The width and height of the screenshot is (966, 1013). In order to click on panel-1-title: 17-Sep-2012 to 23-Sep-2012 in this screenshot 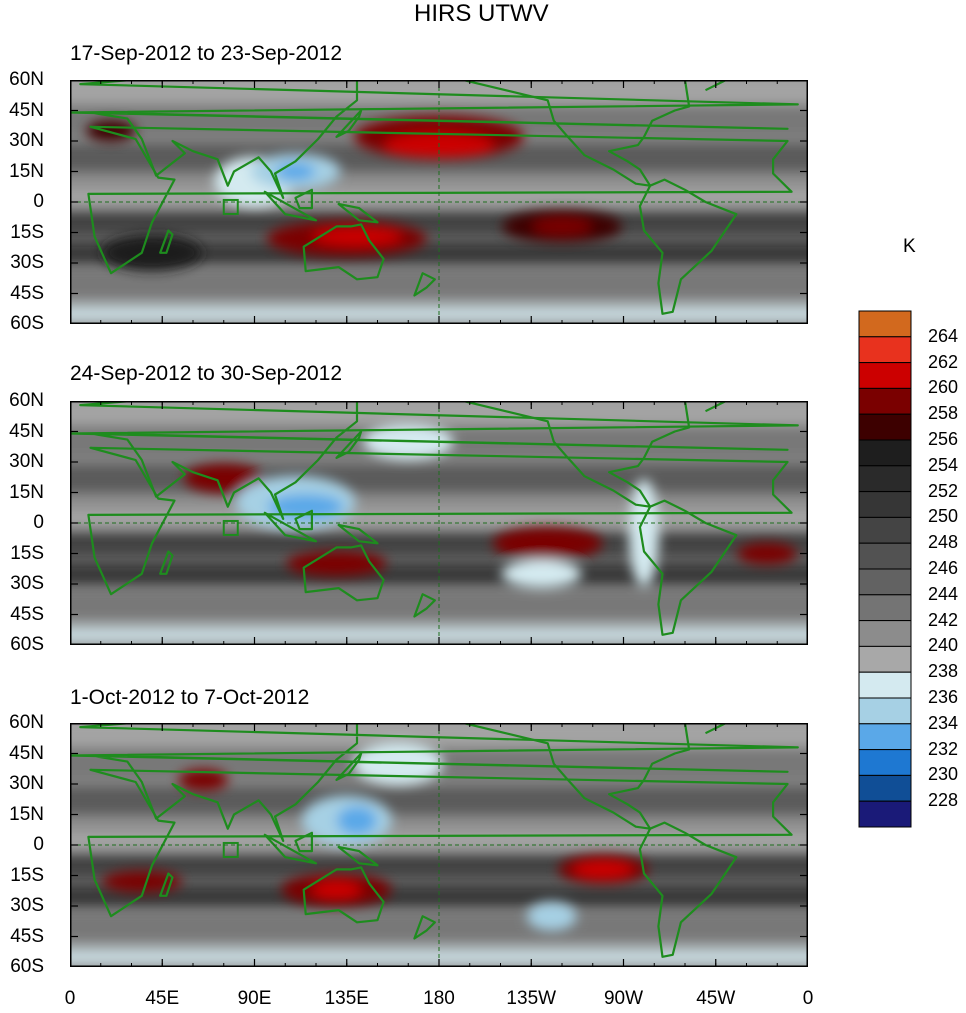, I will do `click(206, 53)`.